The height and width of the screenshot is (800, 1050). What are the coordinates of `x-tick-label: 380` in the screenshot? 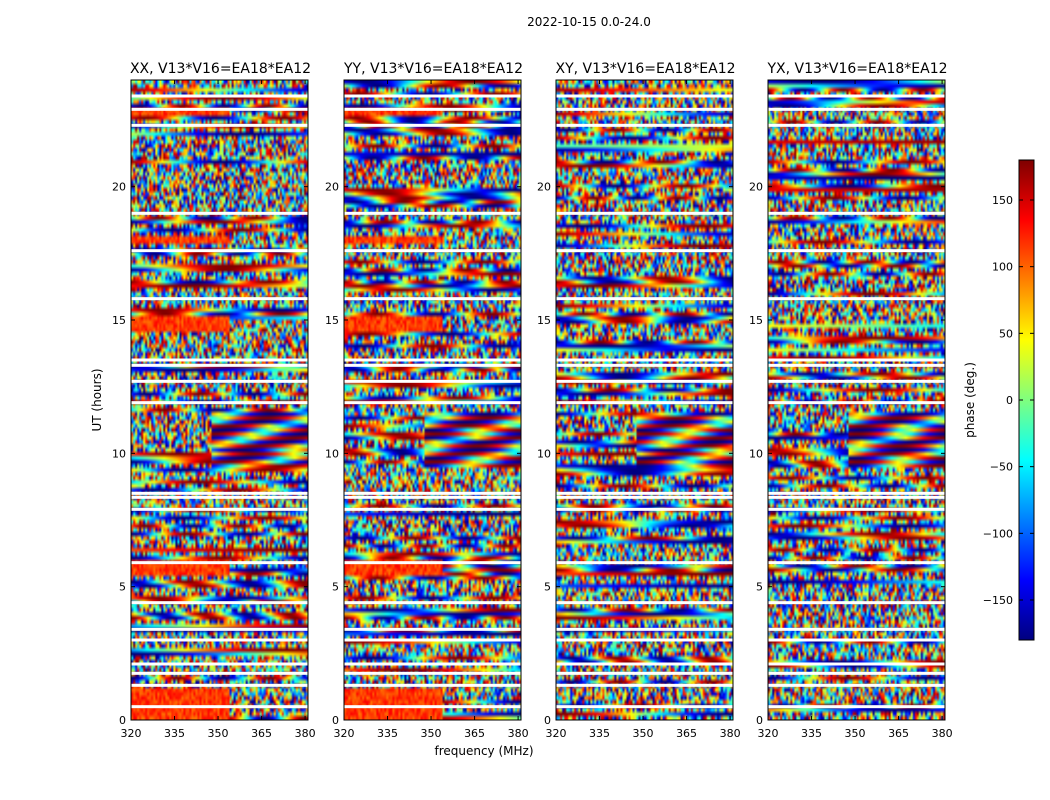 It's located at (942, 733).